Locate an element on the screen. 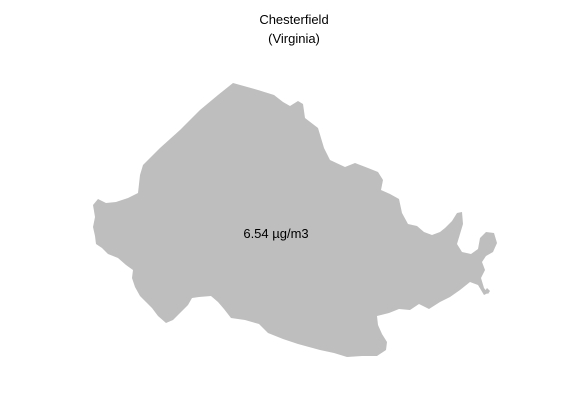 The width and height of the screenshot is (588, 407). map-title-block: Chesterfield (Virginia) is located at coordinates (294, 29).